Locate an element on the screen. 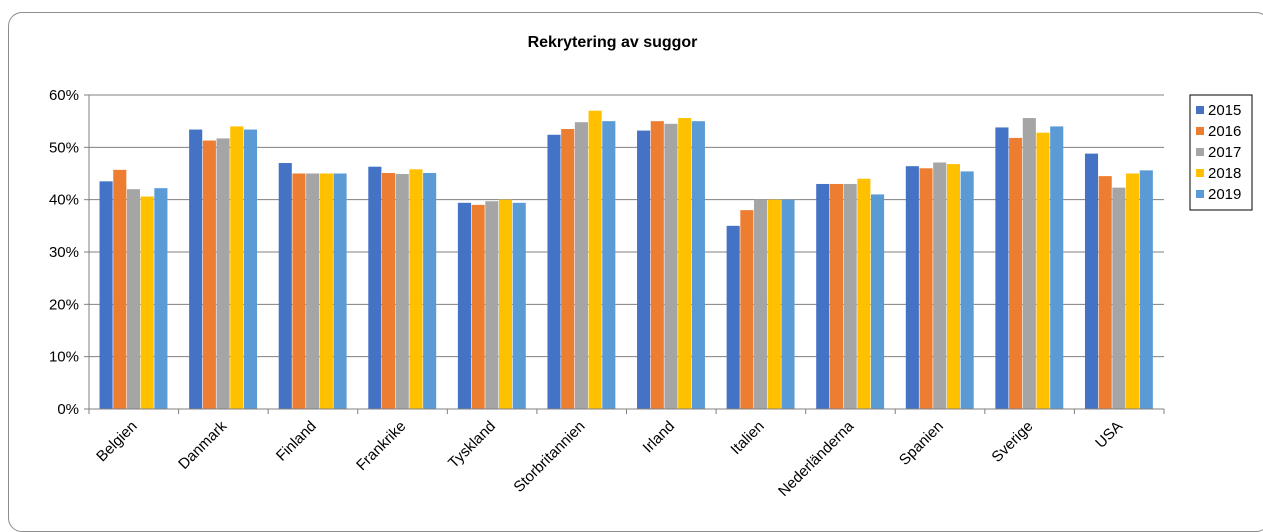 The height and width of the screenshot is (532, 1263). x-tick-label: Nederländerna is located at coordinates (816, 458).